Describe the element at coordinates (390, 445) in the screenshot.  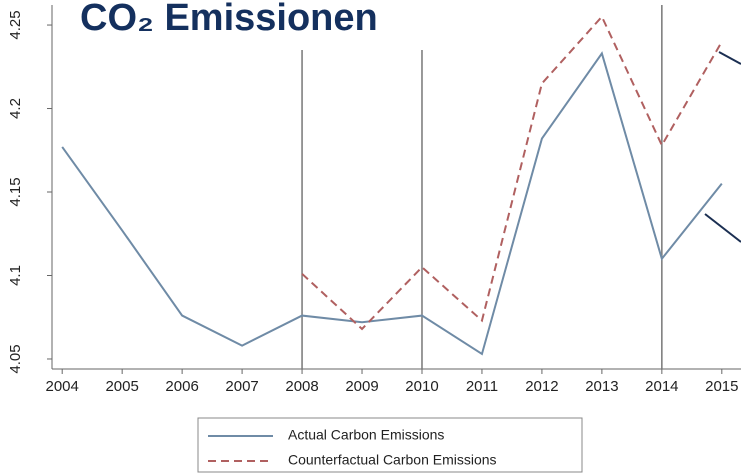
I see `legend-box` at that location.